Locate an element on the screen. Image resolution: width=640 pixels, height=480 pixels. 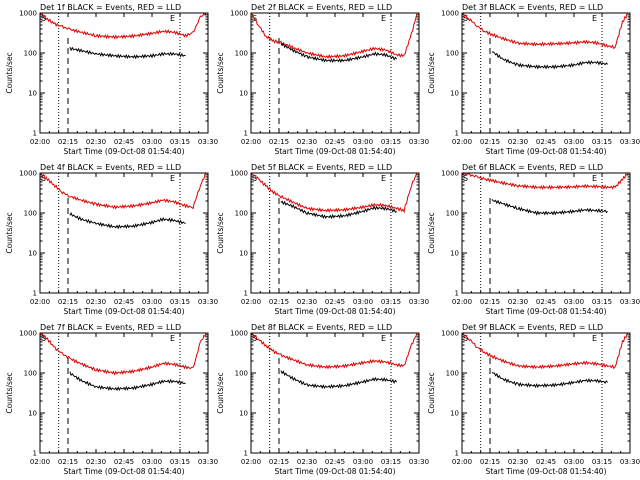
panel-title: Det 2f BLACK = Events, RED = LLD is located at coordinates (321, 7).